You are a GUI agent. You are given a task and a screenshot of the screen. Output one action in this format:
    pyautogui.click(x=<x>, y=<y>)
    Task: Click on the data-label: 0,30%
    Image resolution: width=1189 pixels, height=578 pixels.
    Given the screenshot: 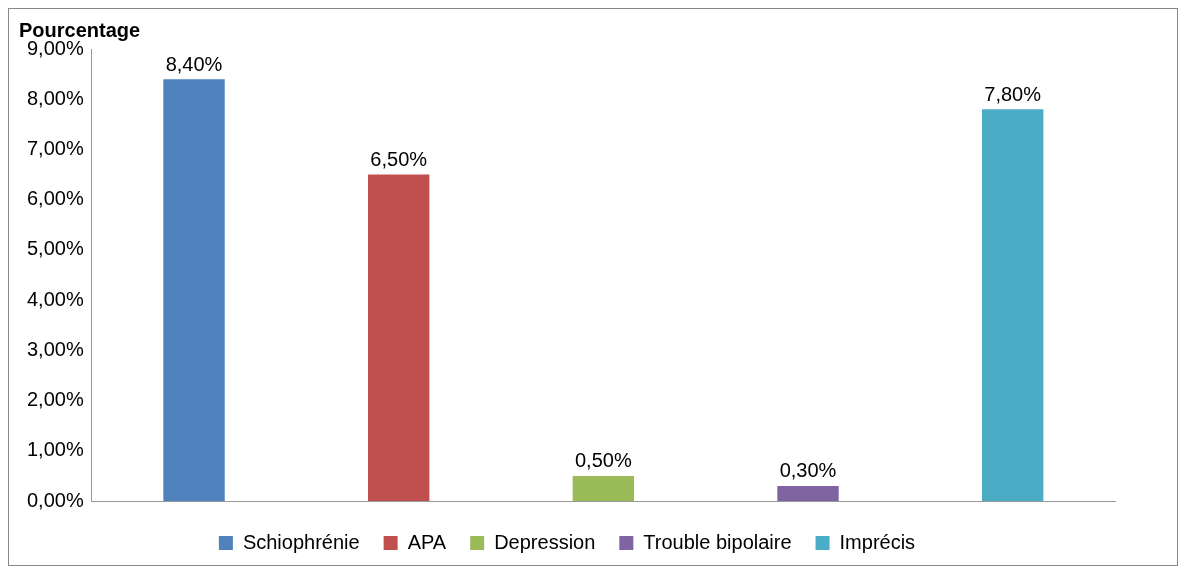 What is the action you would take?
    pyautogui.click(x=808, y=470)
    